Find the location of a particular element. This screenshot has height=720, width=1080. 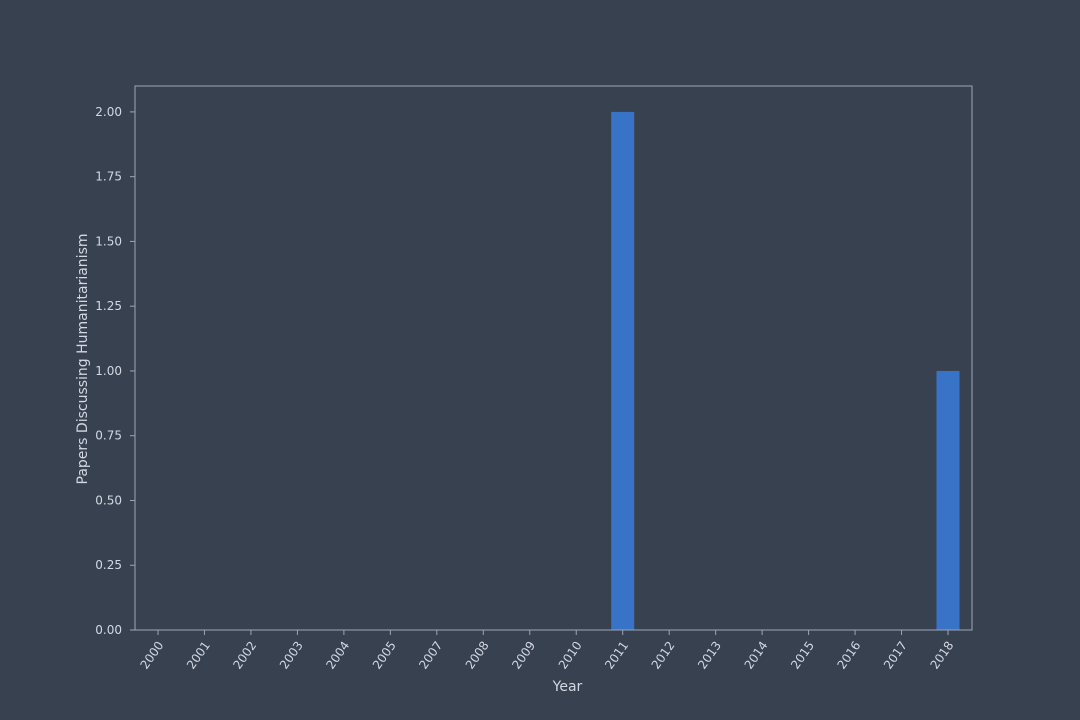

x-tick-label: 2015 is located at coordinates (802, 655).